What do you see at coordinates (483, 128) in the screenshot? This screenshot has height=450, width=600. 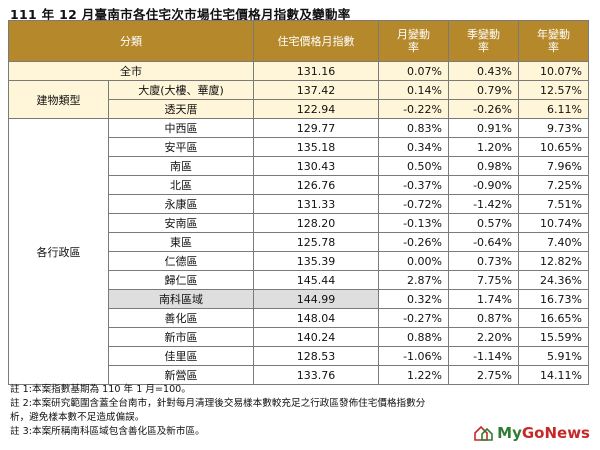 I see `cell-quarterly: 0.91%` at bounding box center [483, 128].